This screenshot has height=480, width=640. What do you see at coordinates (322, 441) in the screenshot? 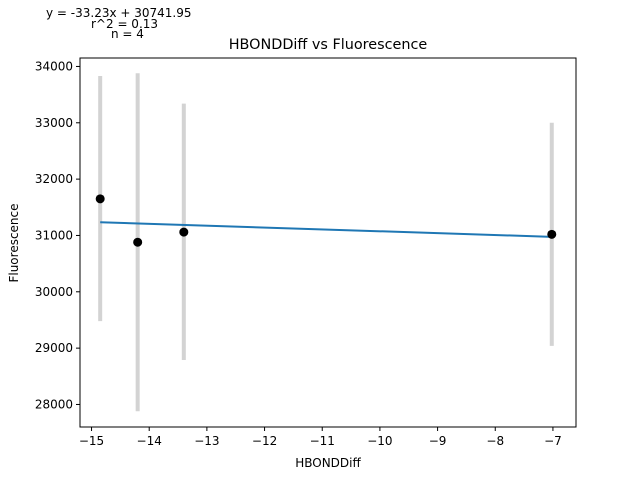
I see `x-tick-label-4: −11` at bounding box center [322, 441].